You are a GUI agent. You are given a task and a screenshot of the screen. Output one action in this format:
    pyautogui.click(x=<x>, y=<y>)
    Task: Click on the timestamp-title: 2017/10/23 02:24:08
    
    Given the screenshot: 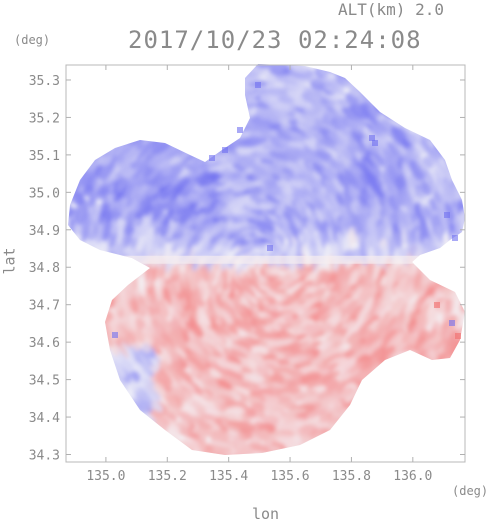 What is the action you would take?
    pyautogui.click(x=275, y=40)
    